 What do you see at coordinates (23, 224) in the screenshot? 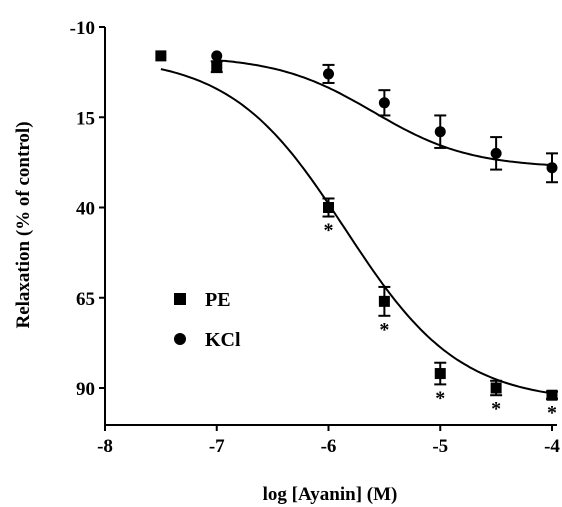
I see `y-axis-label: Relaxation (% of control)` at bounding box center [23, 224].